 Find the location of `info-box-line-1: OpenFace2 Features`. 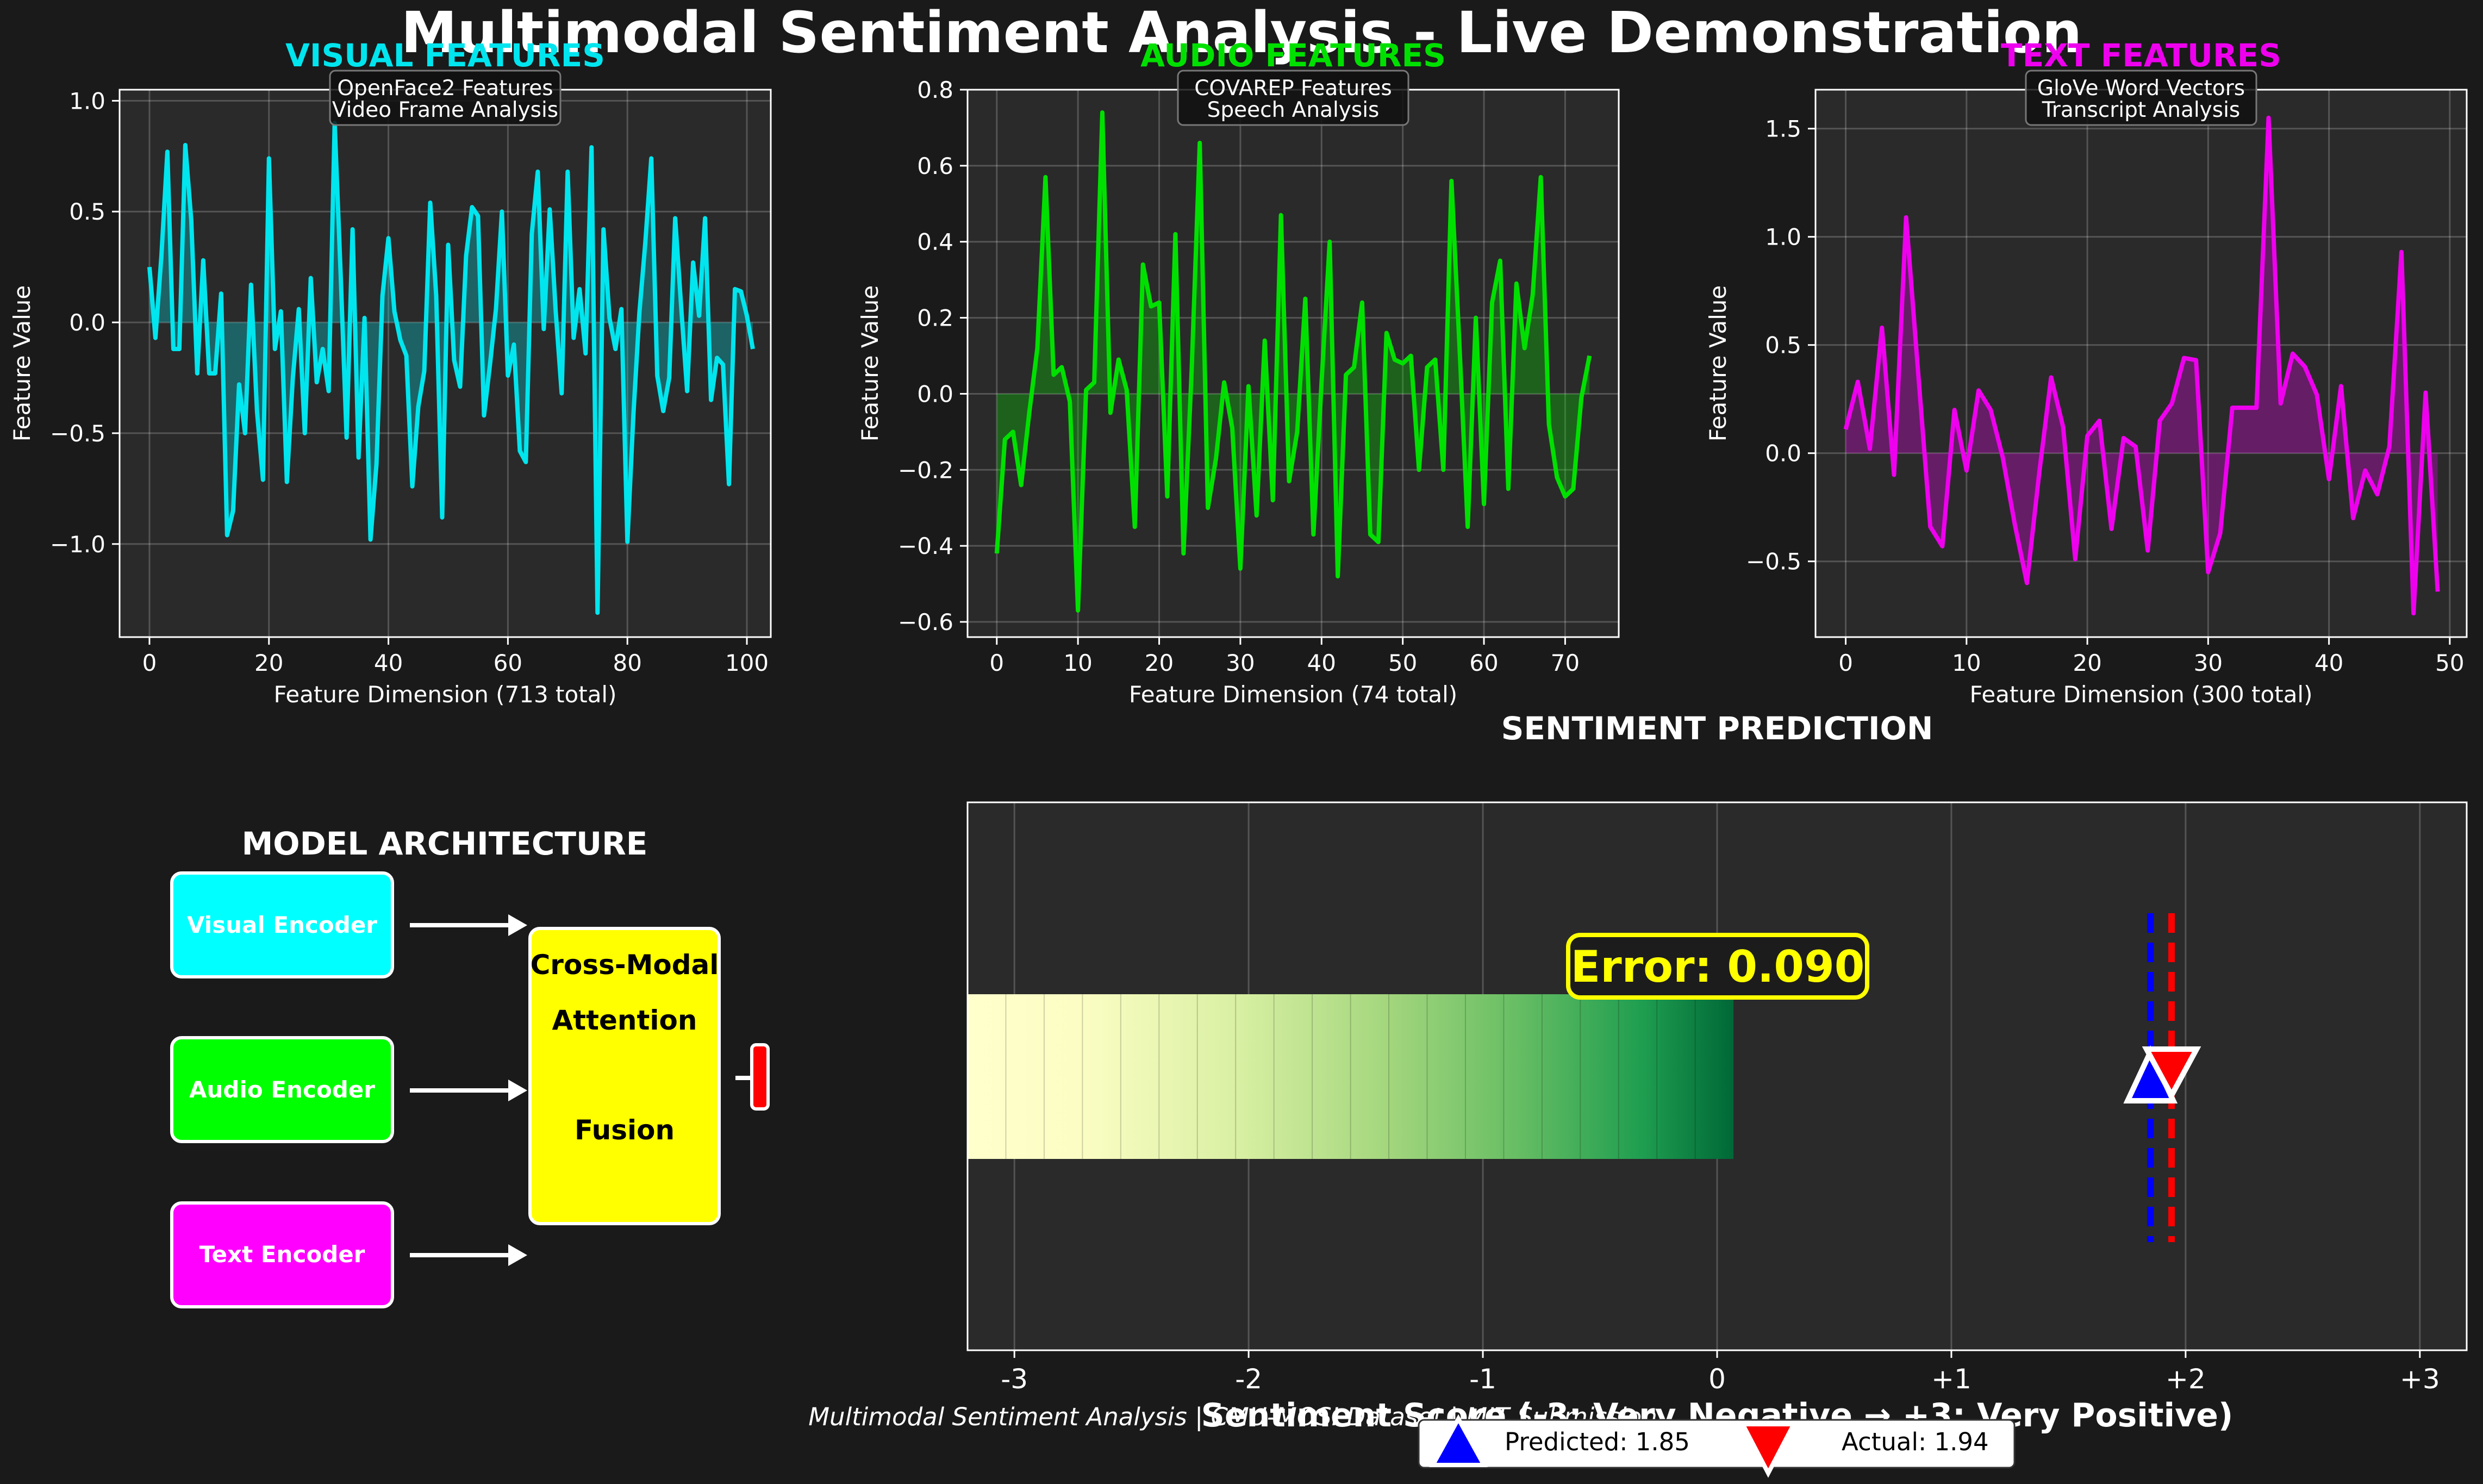

info-box-line-1: OpenFace2 Features is located at coordinates (445, 88).